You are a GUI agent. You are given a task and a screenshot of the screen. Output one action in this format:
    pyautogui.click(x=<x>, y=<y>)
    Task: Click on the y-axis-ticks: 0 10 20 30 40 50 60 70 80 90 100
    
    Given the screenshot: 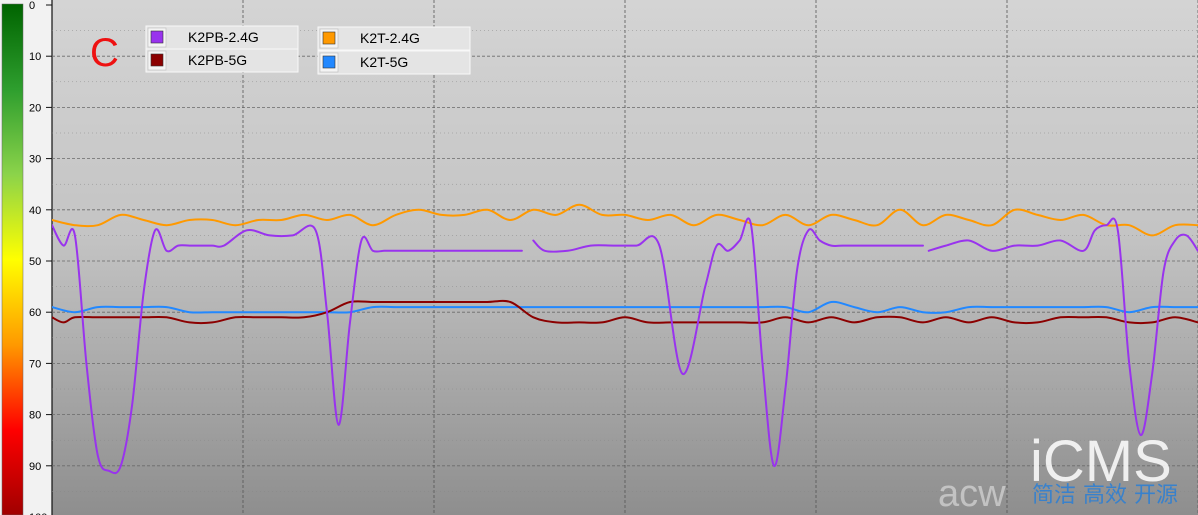 What is the action you would take?
    pyautogui.click(x=40, y=257)
    